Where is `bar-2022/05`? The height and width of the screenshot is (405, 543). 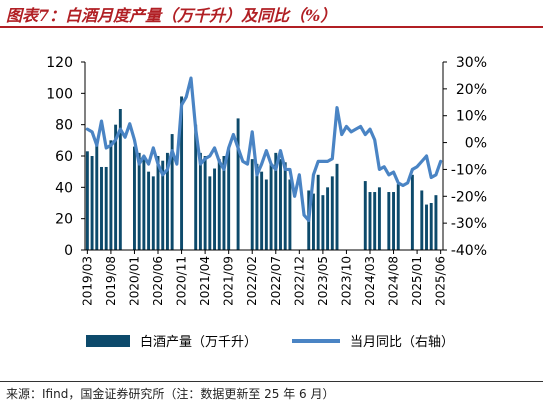 bar-2022/05 is located at coordinates (266, 214).